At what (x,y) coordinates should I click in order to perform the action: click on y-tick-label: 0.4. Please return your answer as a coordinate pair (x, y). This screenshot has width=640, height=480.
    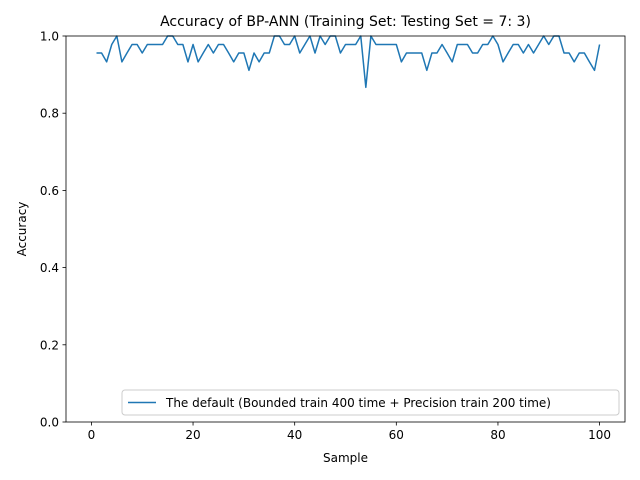
    Looking at the image, I should click on (49, 268).